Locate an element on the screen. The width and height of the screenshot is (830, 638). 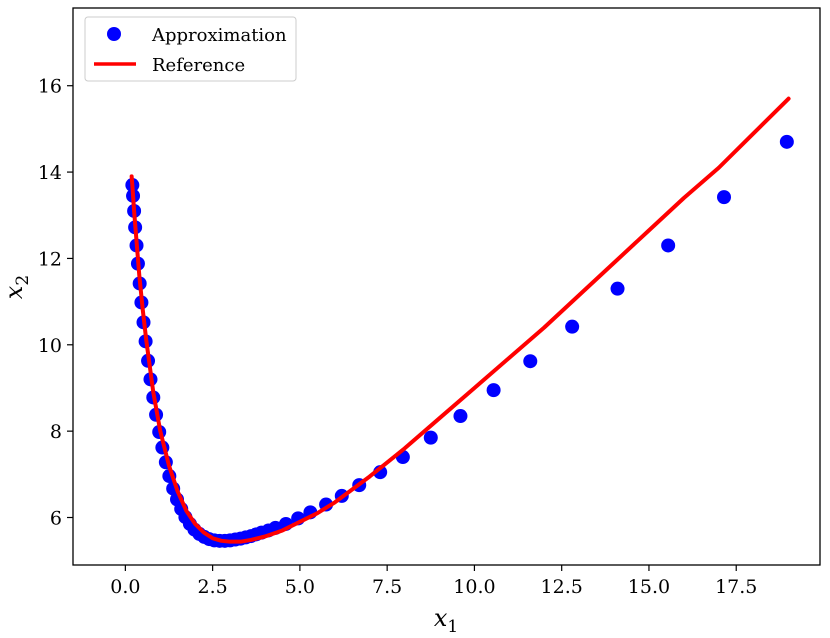
legend-label-reference: Reference is located at coordinates (198, 65).